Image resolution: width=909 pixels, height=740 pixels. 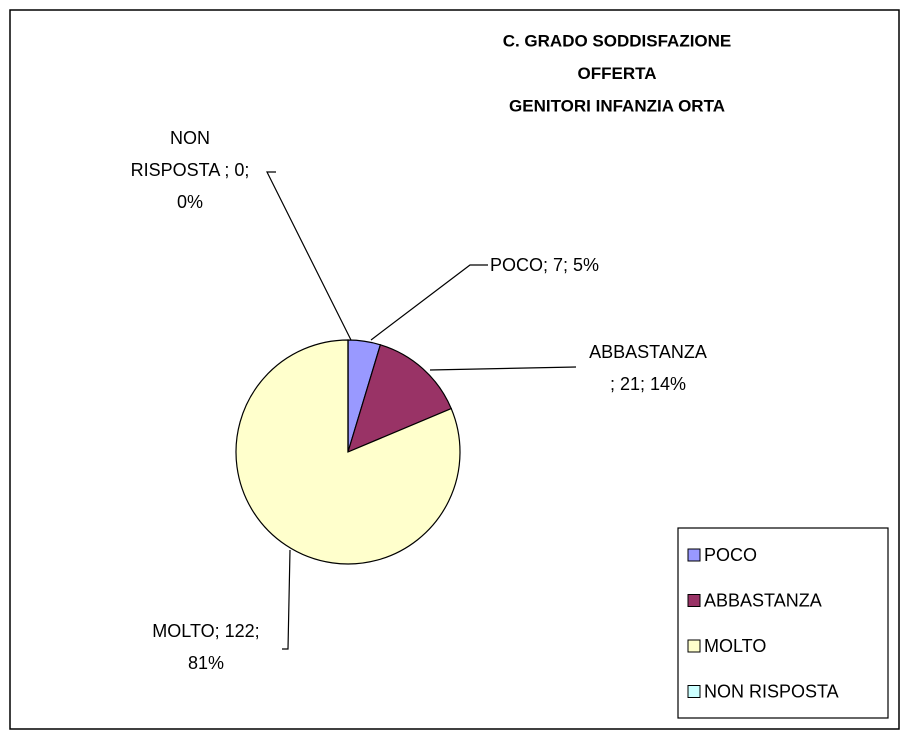 What do you see at coordinates (735, 646) in the screenshot?
I see `legend-label: MOLTO` at bounding box center [735, 646].